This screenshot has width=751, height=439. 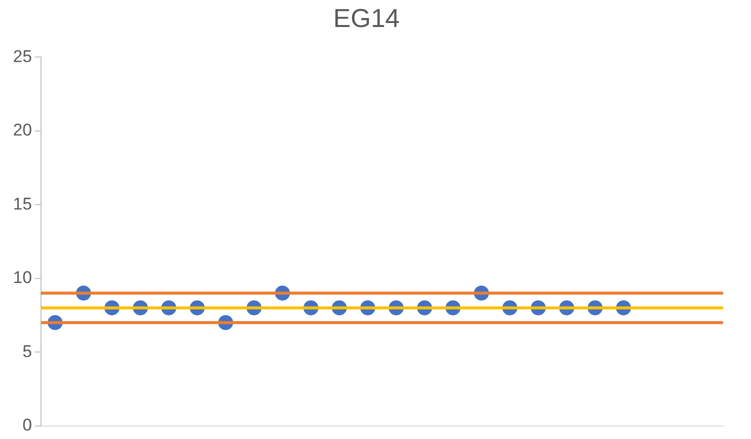 I want to click on y-tick-label: 20, so click(x=22, y=130).